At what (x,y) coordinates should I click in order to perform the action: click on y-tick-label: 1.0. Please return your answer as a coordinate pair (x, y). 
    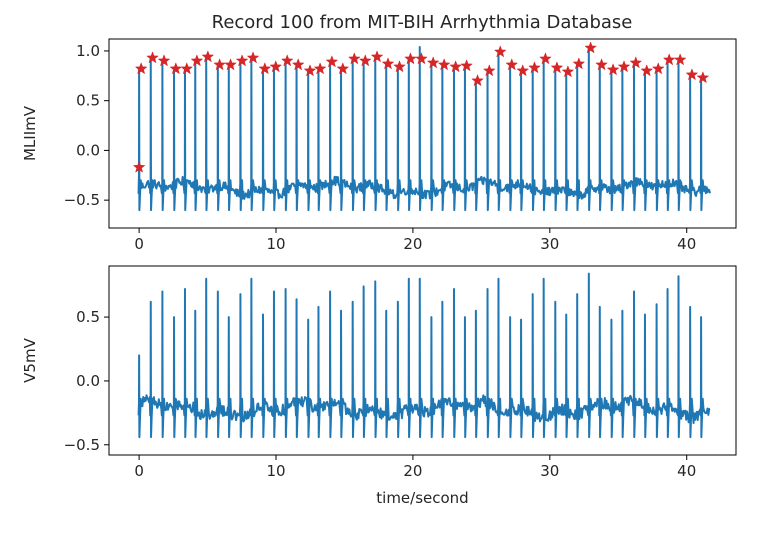
    Looking at the image, I should click on (88, 51).